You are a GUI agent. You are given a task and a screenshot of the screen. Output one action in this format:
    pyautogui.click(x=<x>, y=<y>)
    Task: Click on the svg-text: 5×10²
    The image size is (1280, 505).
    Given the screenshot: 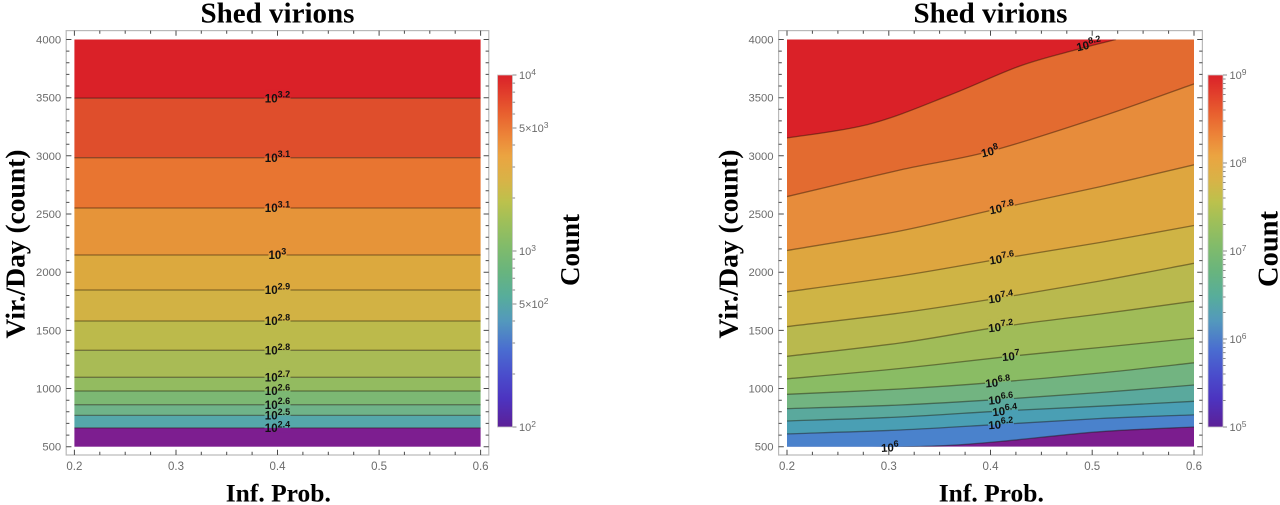 What is the action you would take?
    pyautogui.click(x=534, y=303)
    